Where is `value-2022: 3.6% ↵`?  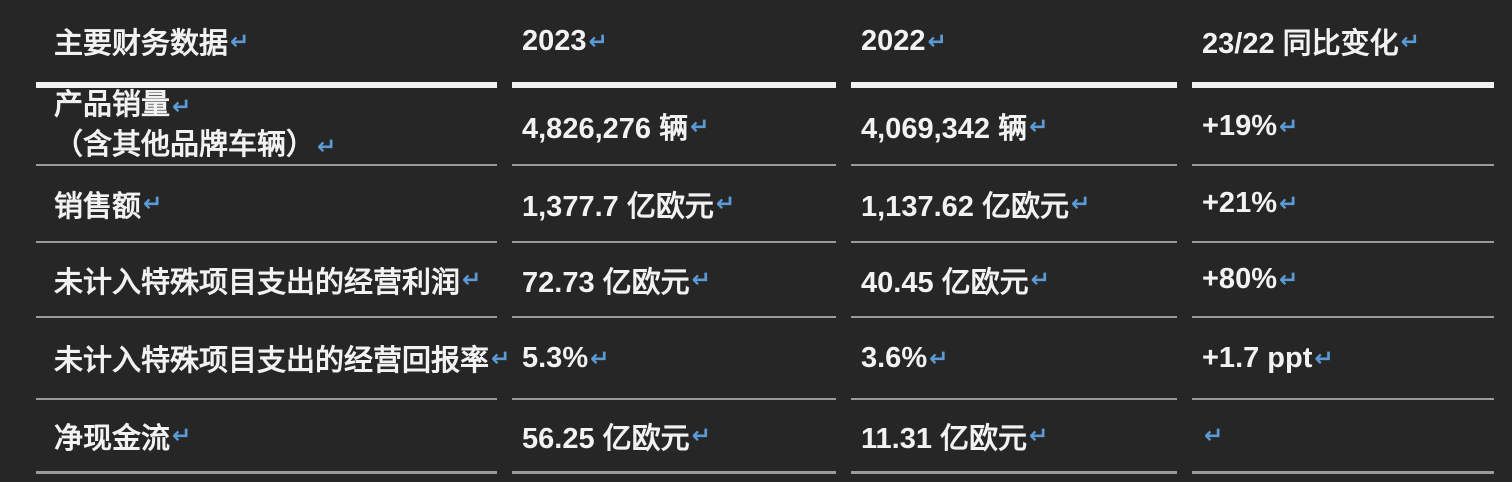
value-2022: 3.6% ↵ is located at coordinates (1014, 359).